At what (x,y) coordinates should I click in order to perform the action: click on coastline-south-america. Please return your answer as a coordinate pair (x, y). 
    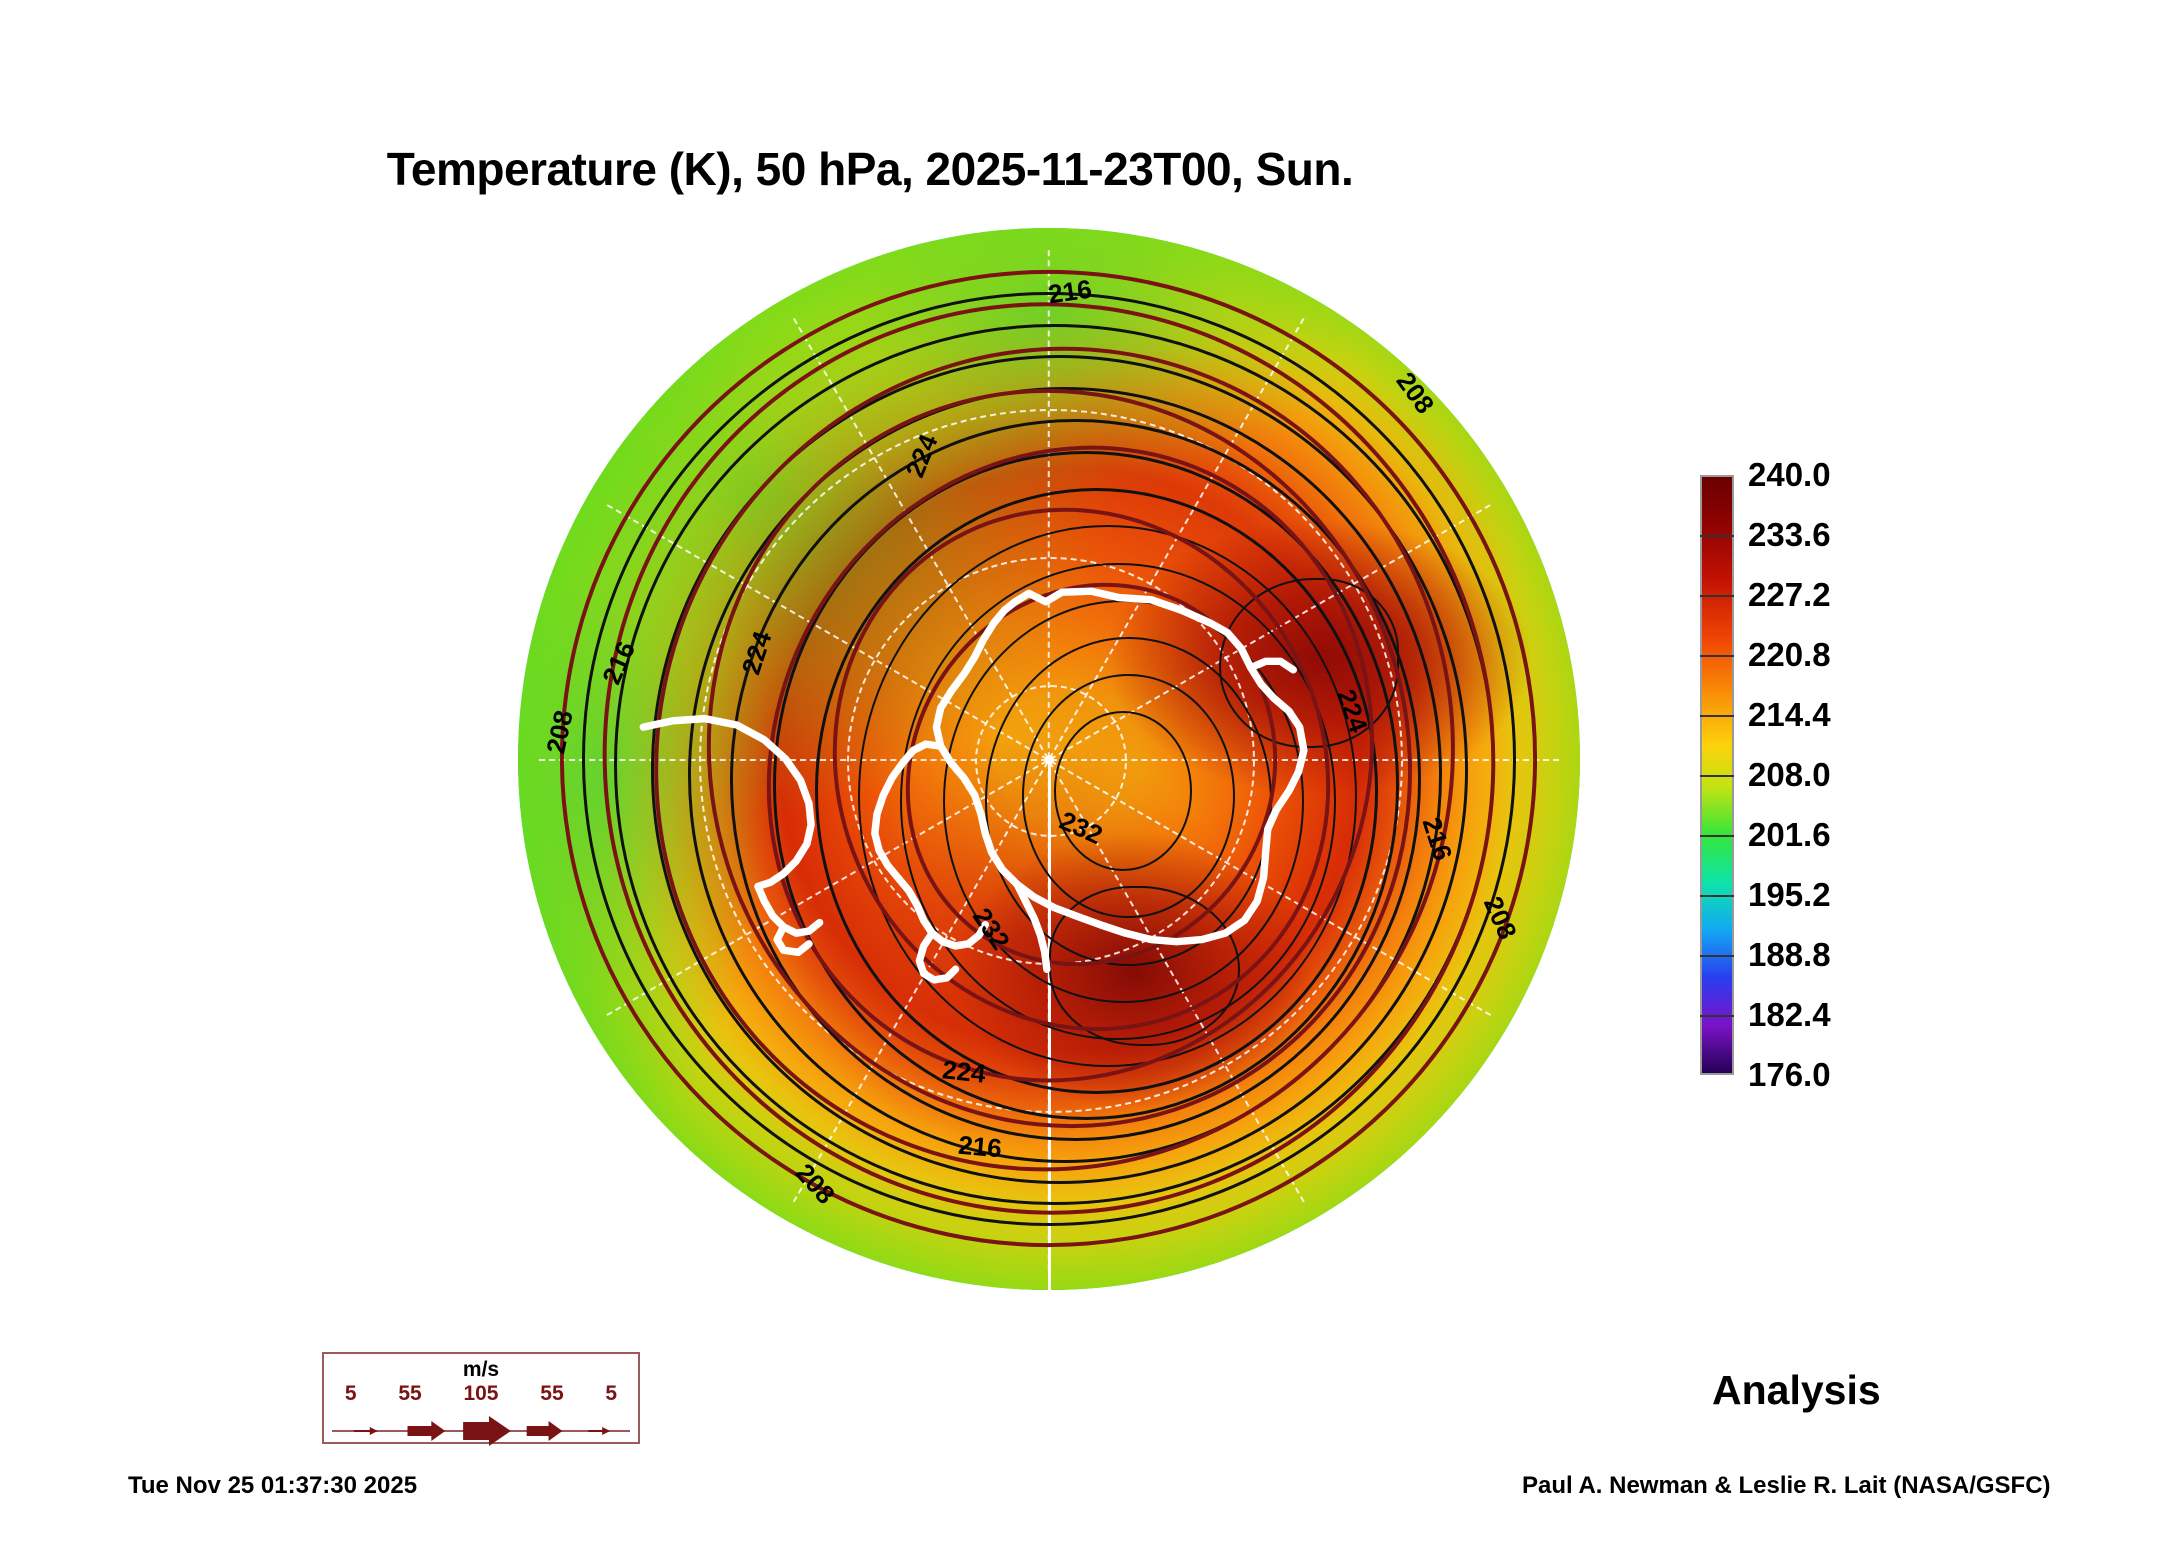
    Looking at the image, I should click on (727, 802).